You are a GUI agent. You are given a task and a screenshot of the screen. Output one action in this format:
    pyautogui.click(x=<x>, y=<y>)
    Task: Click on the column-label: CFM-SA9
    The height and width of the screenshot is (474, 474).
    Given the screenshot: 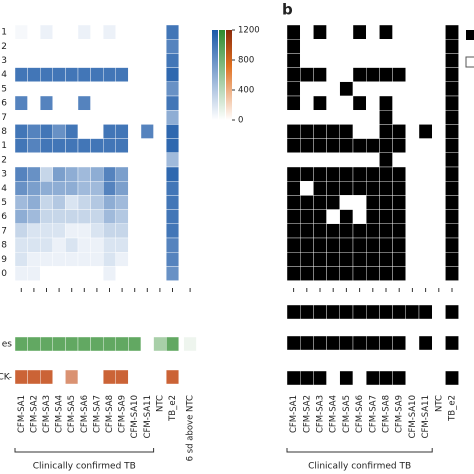 What is the action you would take?
    pyautogui.click(x=123, y=414)
    